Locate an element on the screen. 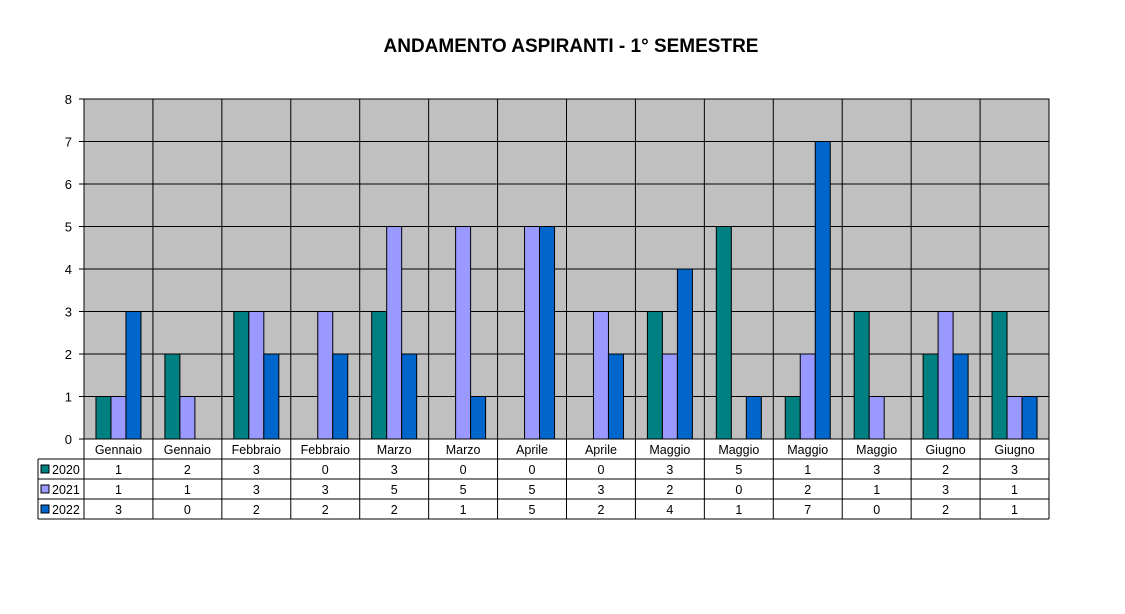 This screenshot has width=1125, height=614. y-tick-label: 3 is located at coordinates (68, 312).